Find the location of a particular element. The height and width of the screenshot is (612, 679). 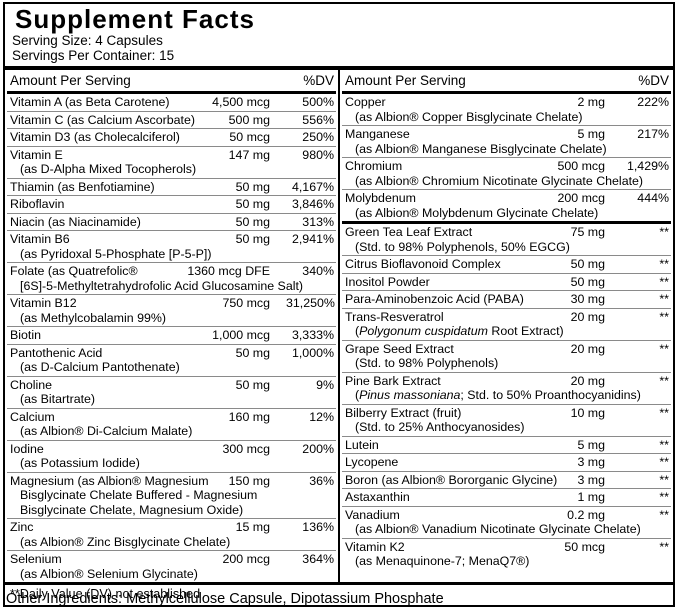

ingredient-name: Astaxanthin is located at coordinates (377, 497).